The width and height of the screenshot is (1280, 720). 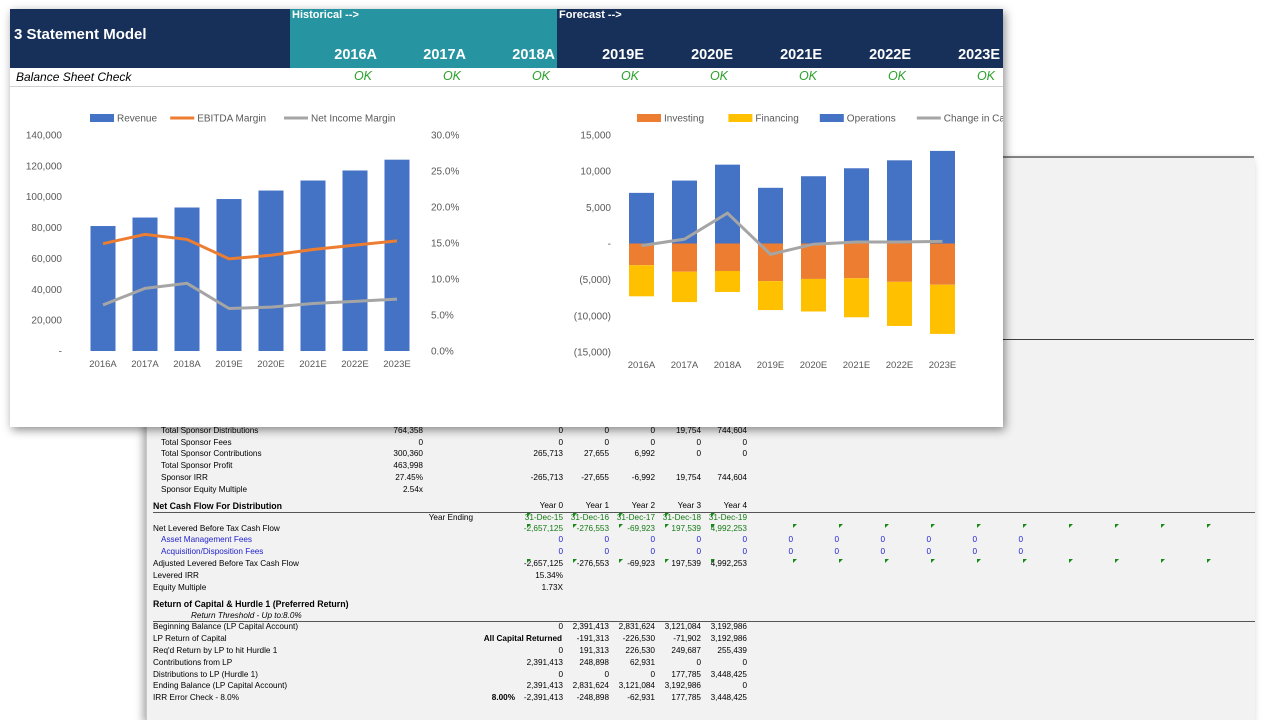 I want to click on roc-value-cell: 3,192,986, so click(x=728, y=638).